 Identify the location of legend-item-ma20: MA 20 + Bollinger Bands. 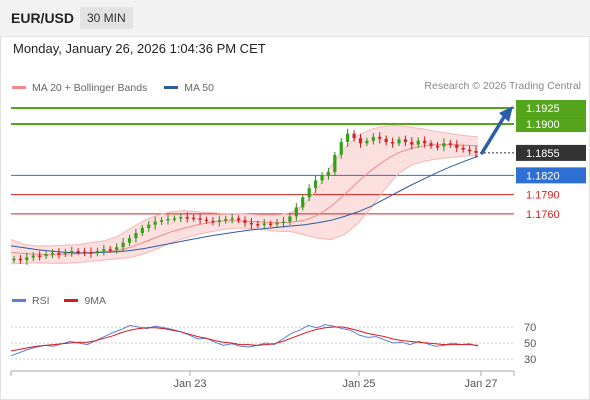
(79, 88).